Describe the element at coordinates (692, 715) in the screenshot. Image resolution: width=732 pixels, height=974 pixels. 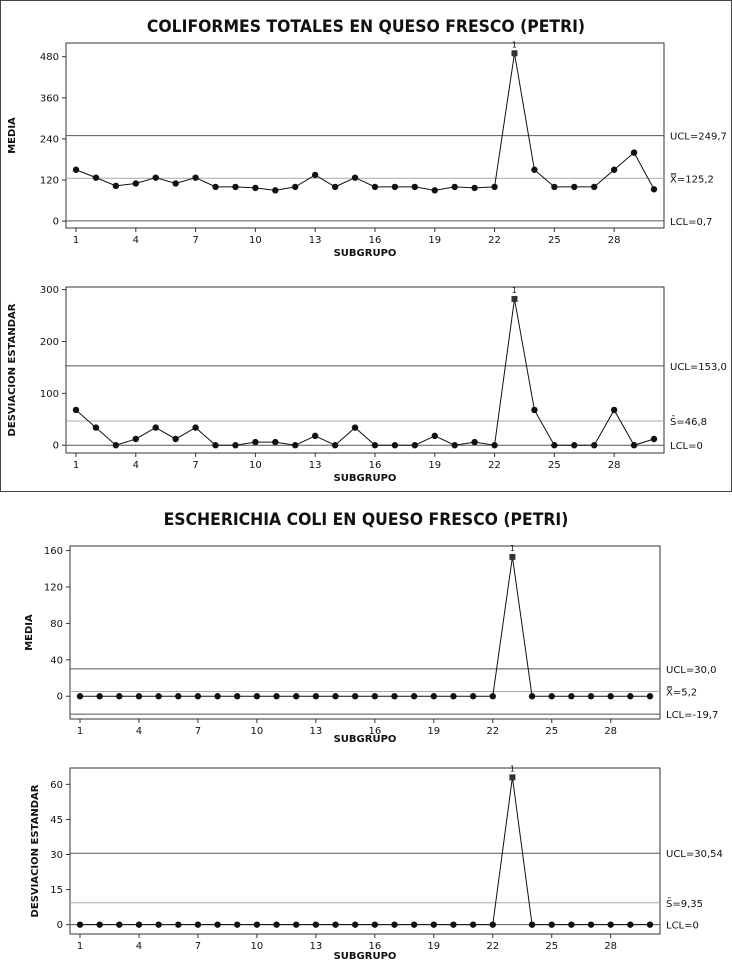
I see `lcl-label: LCL=-19,7` at that location.